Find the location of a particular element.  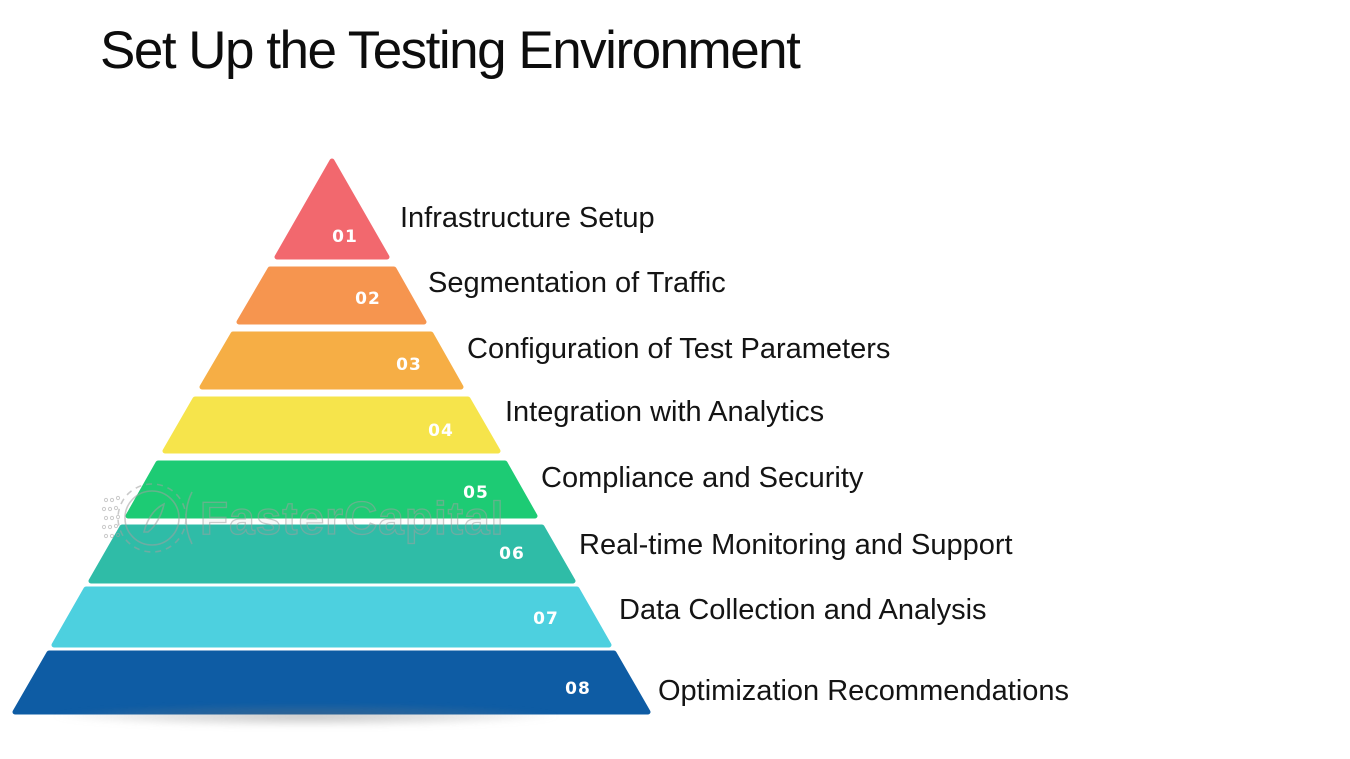

level-label-04: Integration with Analytics is located at coordinates (665, 412).